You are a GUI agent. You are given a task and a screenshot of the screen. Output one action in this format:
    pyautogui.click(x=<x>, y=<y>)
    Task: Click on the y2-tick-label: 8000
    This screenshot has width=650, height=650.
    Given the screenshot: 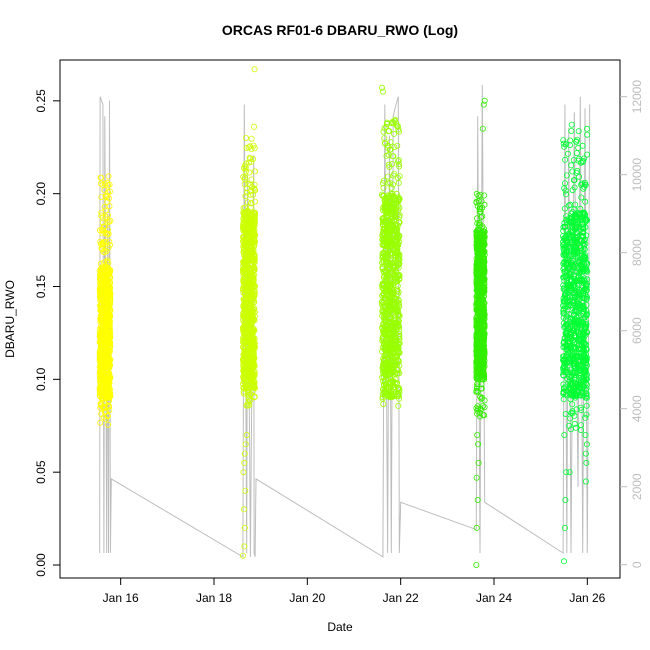 What is the action you would take?
    pyautogui.click(x=637, y=252)
    